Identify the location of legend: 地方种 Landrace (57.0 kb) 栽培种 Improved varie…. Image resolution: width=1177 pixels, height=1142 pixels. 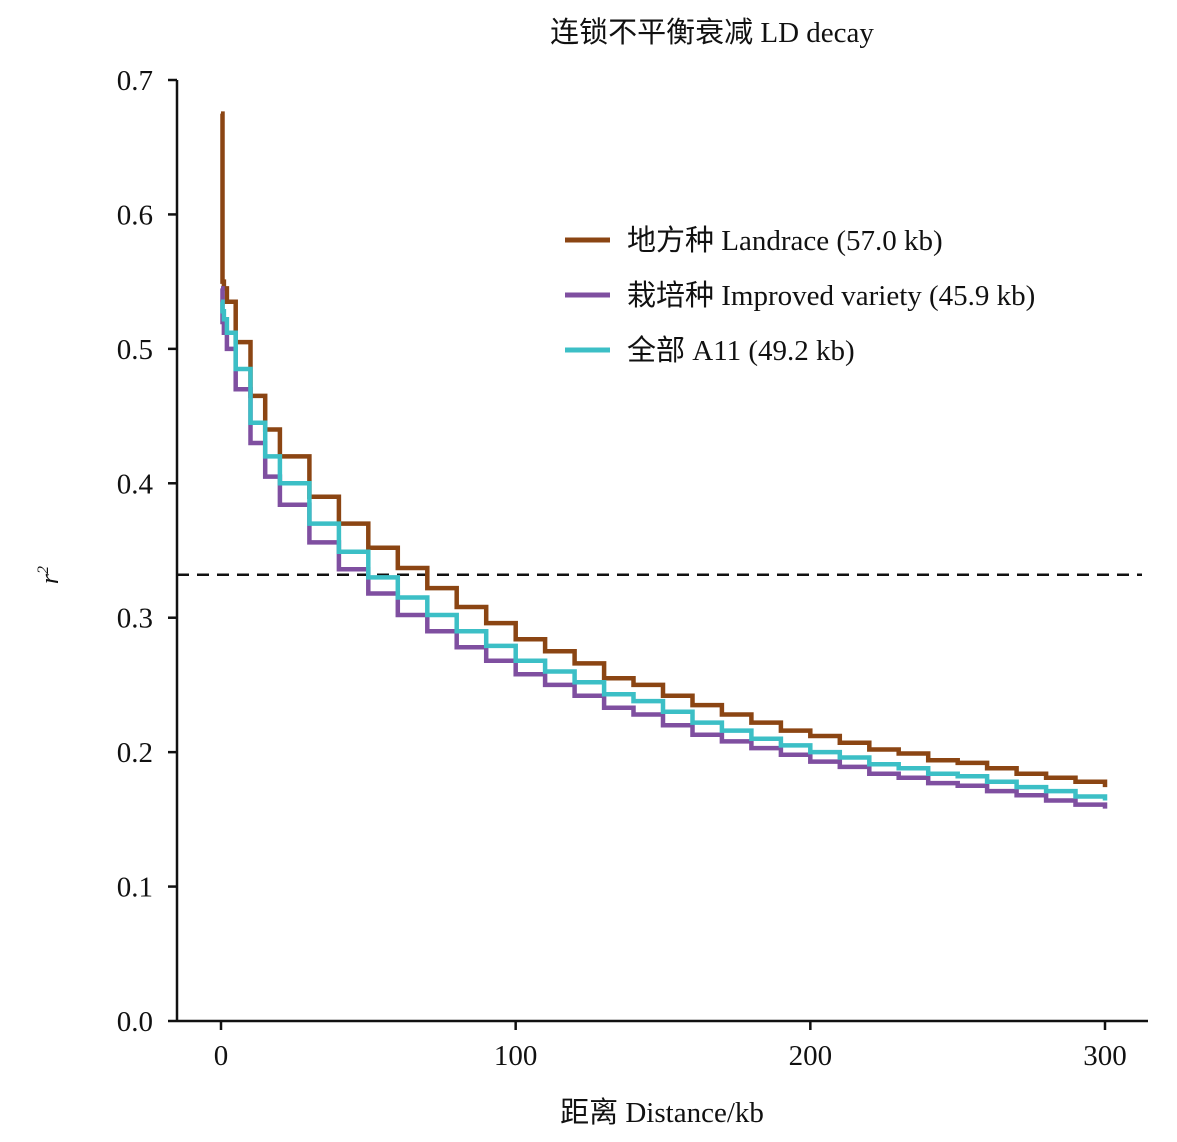
(800, 295).